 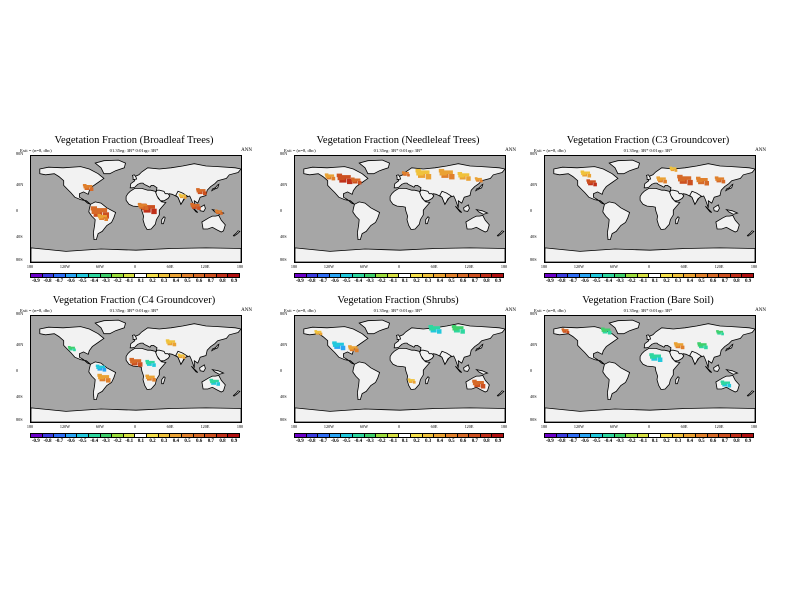 What do you see at coordinates (643, 281) in the screenshot?
I see `colorbar-tick-label: -0.1` at bounding box center [643, 281].